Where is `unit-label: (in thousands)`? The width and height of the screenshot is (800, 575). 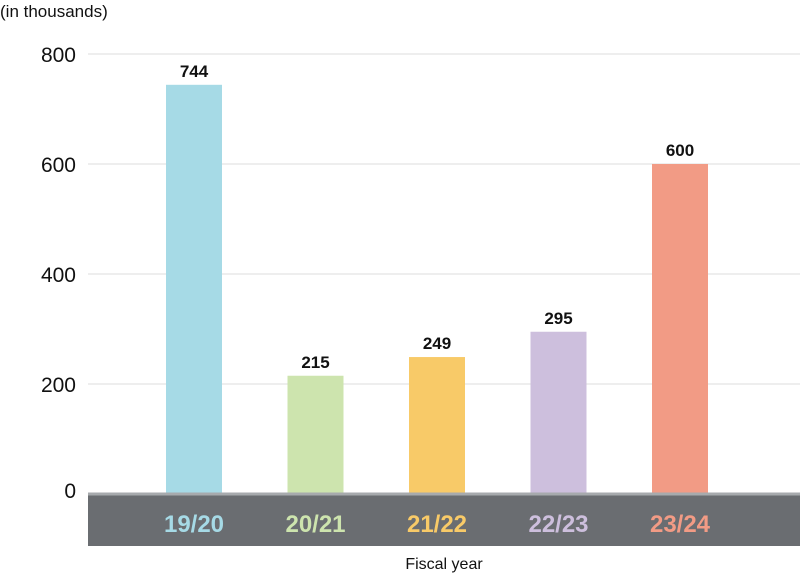 unit-label: (in thousands) is located at coordinates (54, 11).